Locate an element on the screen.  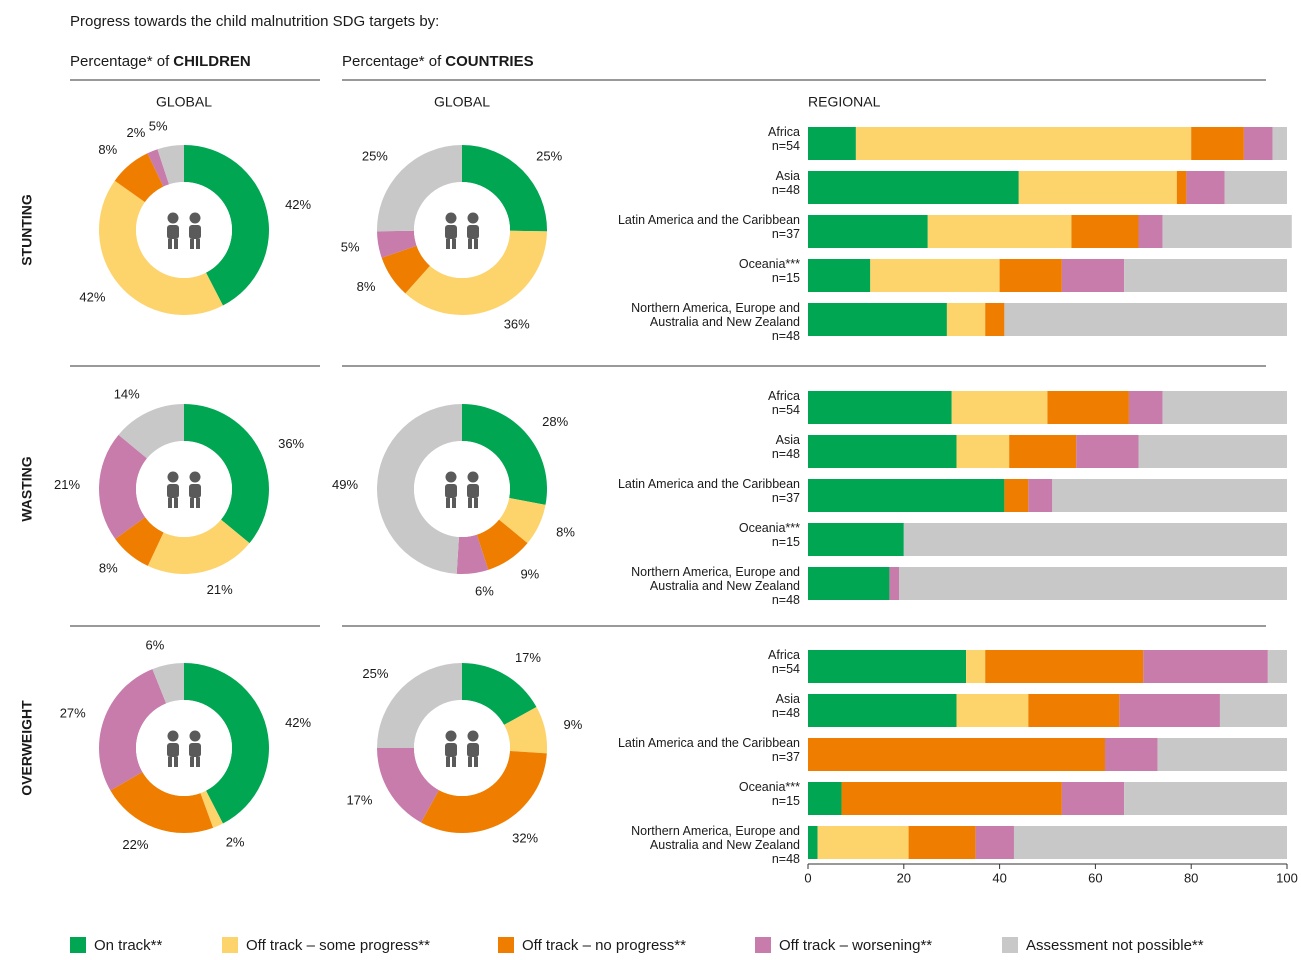
category-block: Africa n=54 is located at coordinates (692, 662).